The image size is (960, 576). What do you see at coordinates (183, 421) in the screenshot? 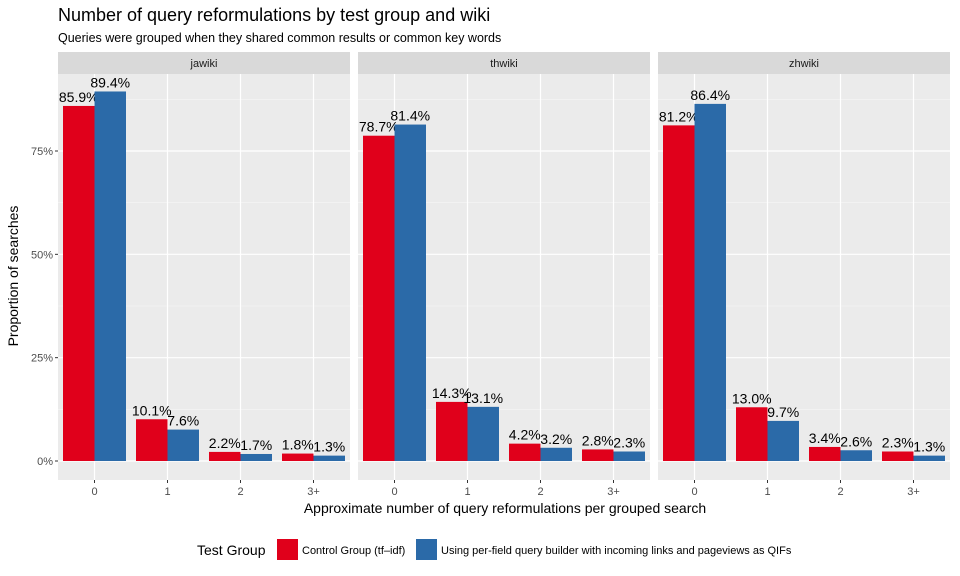
I see `bar-data-label: 7.6%` at bounding box center [183, 421].